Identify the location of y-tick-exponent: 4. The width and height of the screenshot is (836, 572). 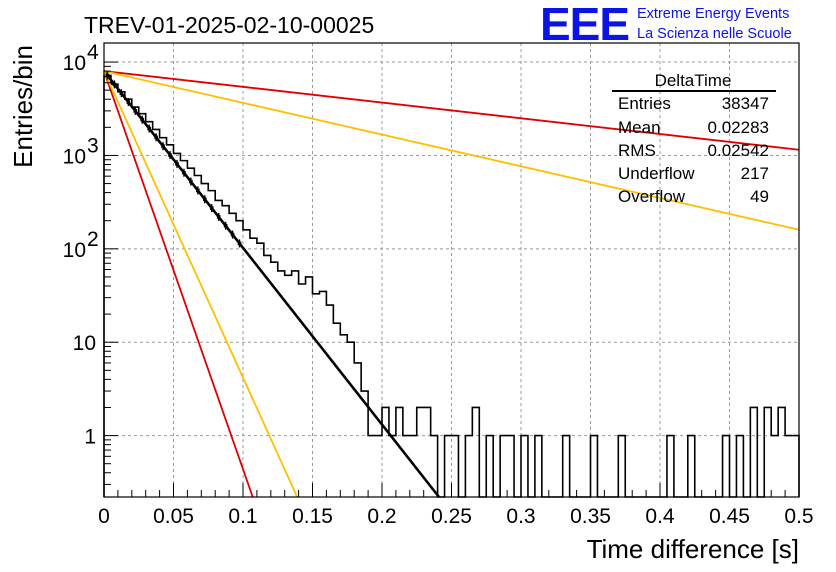
(93, 52).